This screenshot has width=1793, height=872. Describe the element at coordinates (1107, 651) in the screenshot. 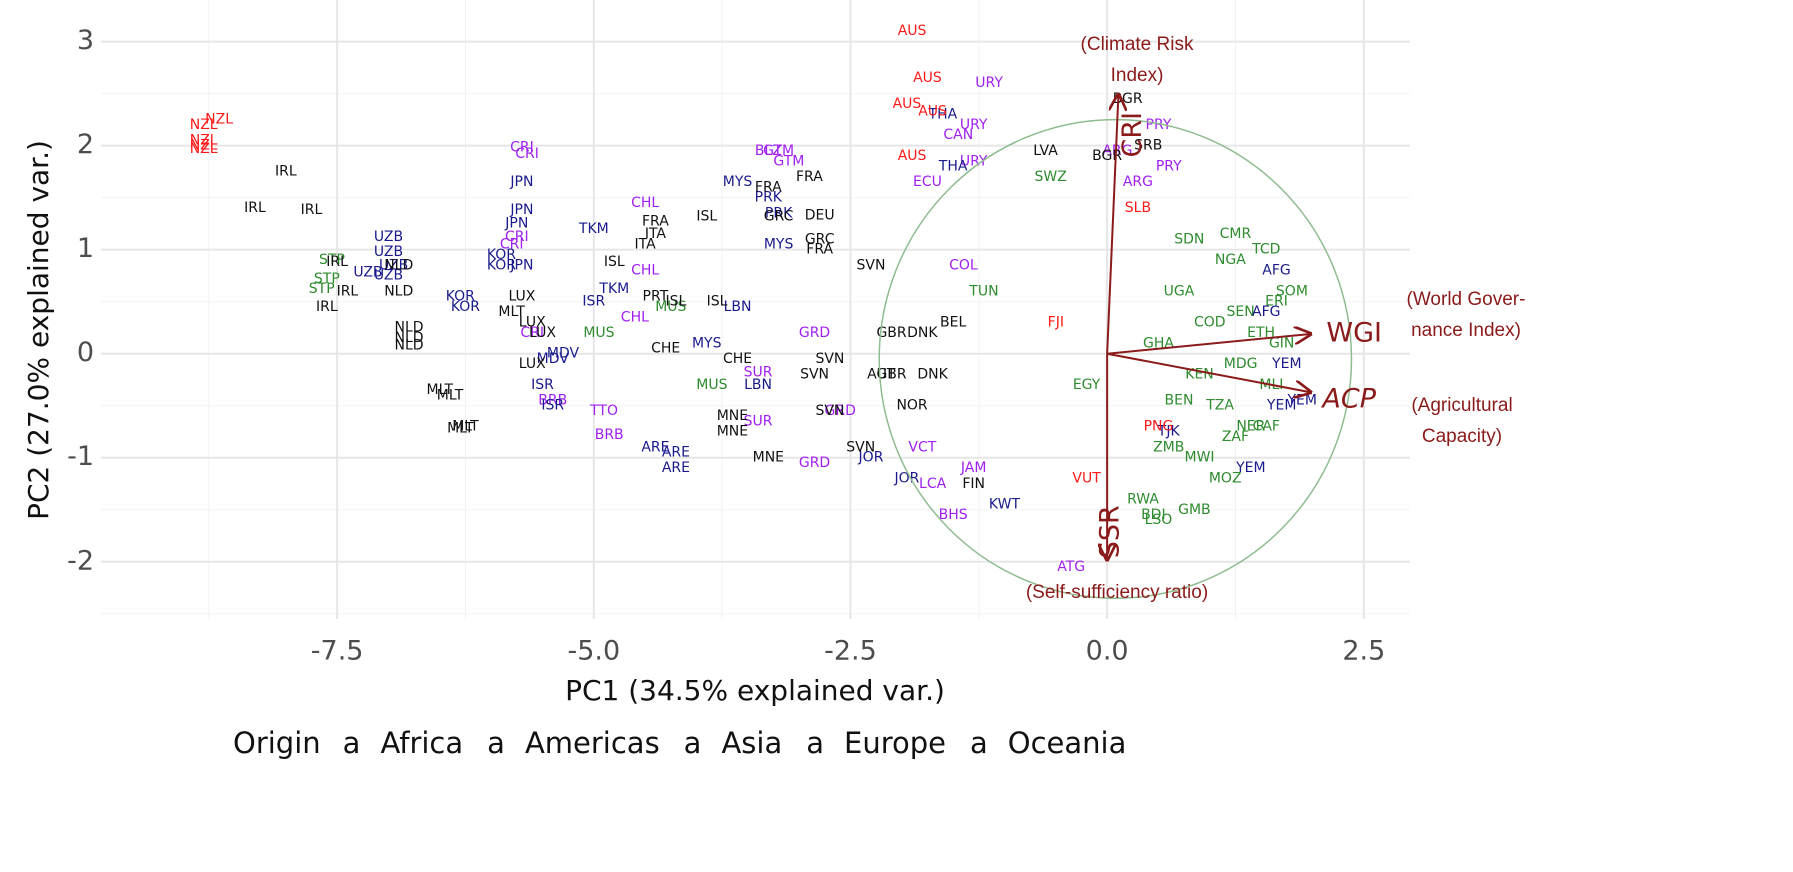

I see `x-tick-label: 0.0` at that location.